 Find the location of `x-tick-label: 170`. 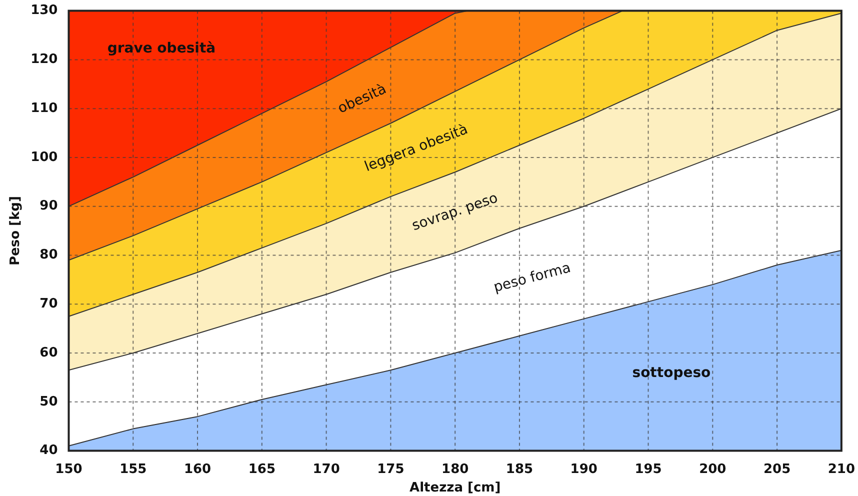

x-tick-label: 170 is located at coordinates (326, 469).